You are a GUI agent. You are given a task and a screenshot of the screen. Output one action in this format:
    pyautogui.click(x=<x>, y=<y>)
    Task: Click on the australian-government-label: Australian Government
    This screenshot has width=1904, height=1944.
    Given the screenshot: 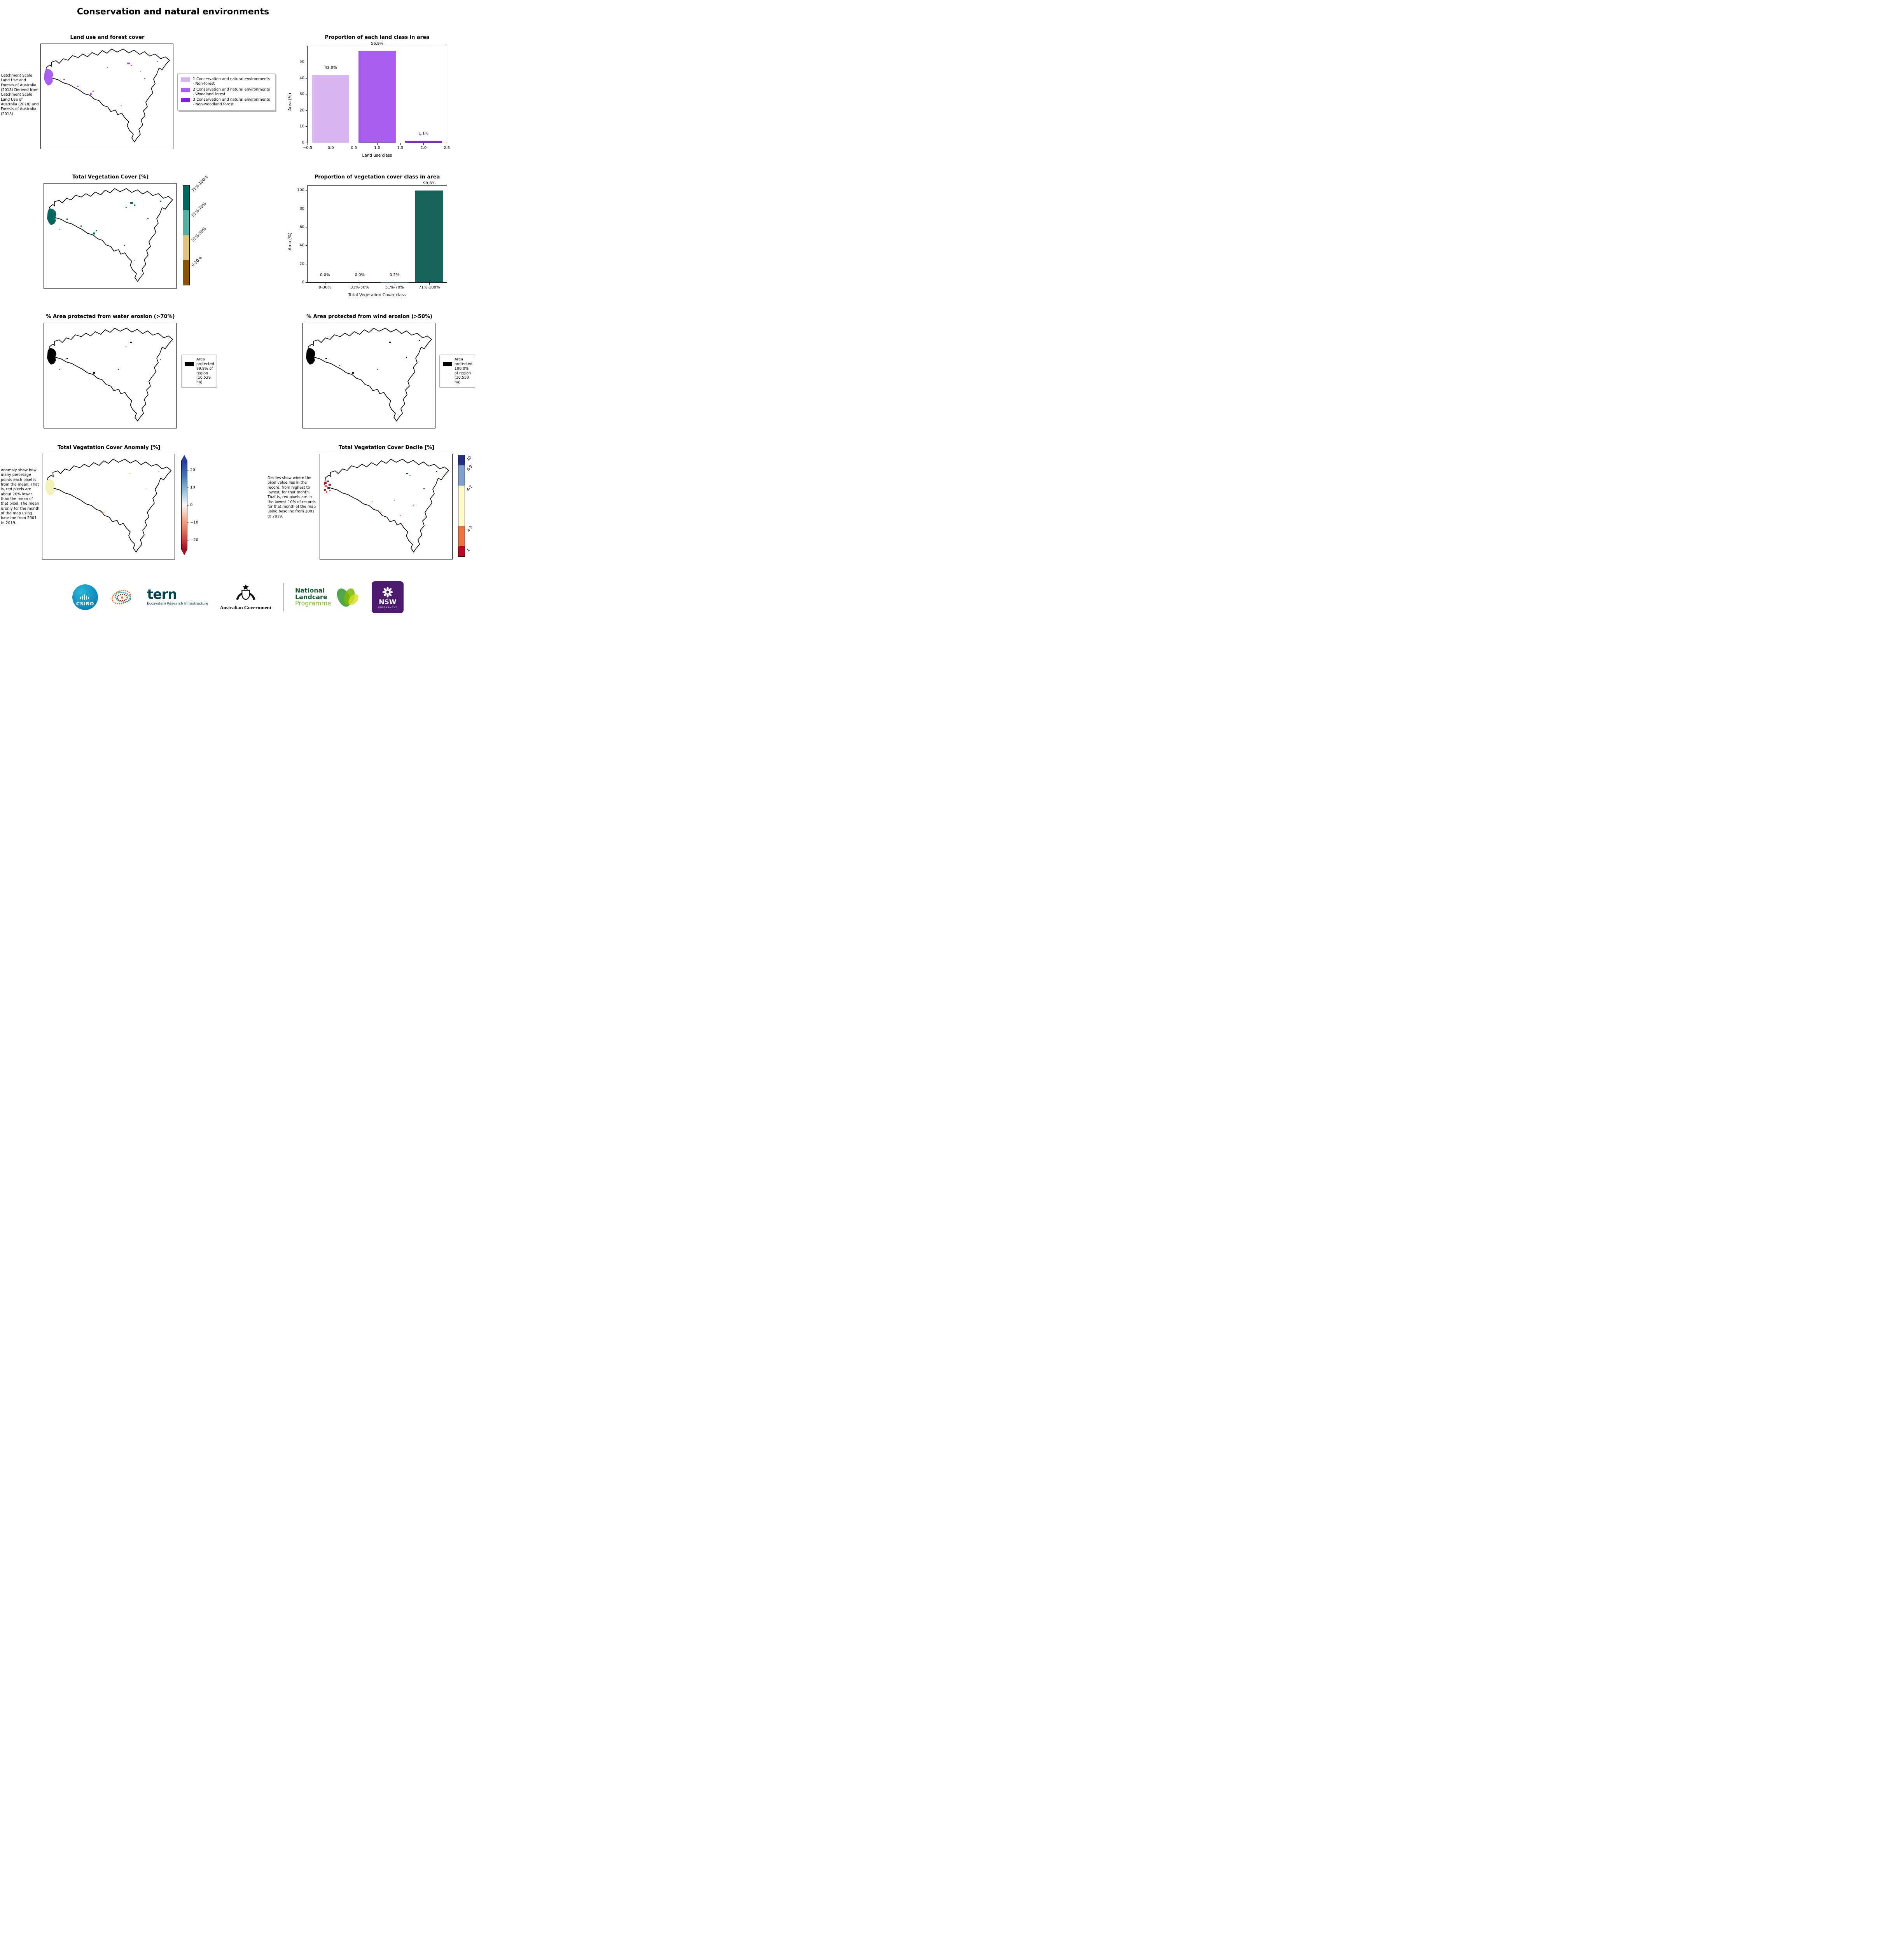 What is the action you would take?
    pyautogui.click(x=245, y=607)
    